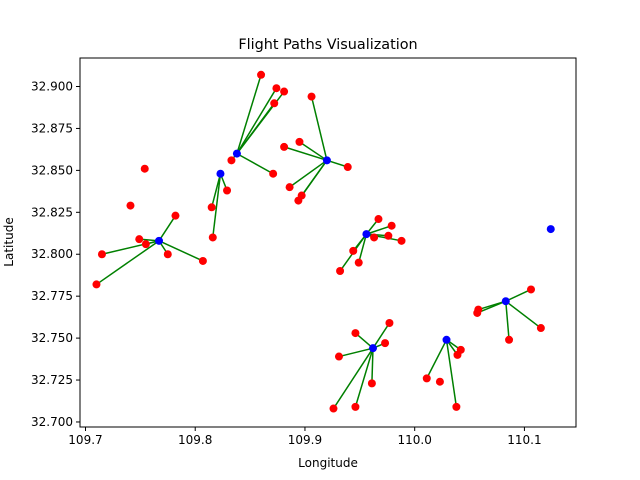 This screenshot has width=640, height=480. Describe the element at coordinates (85, 440) in the screenshot. I see `x-tick-label: 109.7` at that location.